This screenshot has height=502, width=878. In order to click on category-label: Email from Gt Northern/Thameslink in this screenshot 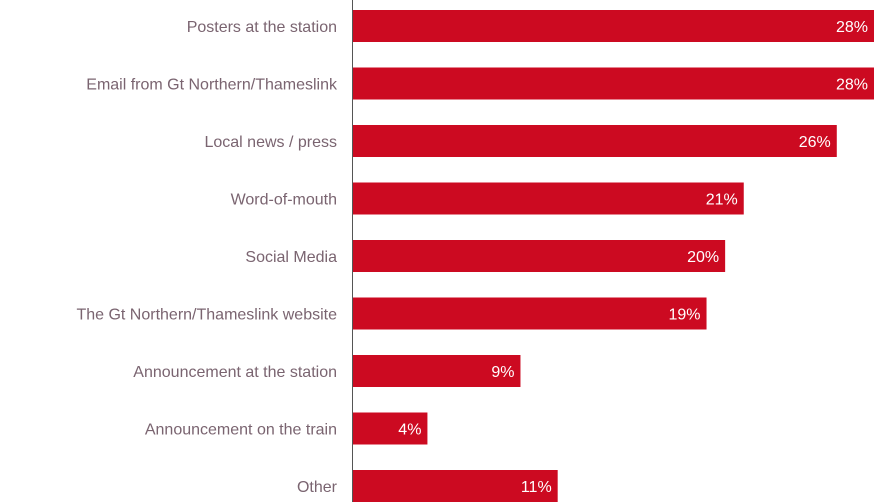, I will do `click(212, 85)`.